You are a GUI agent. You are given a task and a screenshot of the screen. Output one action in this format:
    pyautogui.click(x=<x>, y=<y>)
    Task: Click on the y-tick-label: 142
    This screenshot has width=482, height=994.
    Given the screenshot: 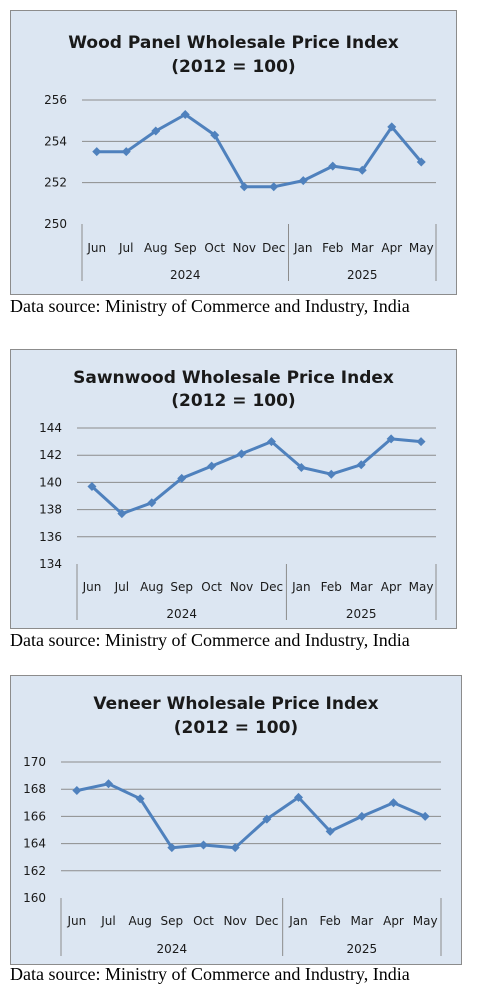 What is the action you would take?
    pyautogui.click(x=50, y=455)
    